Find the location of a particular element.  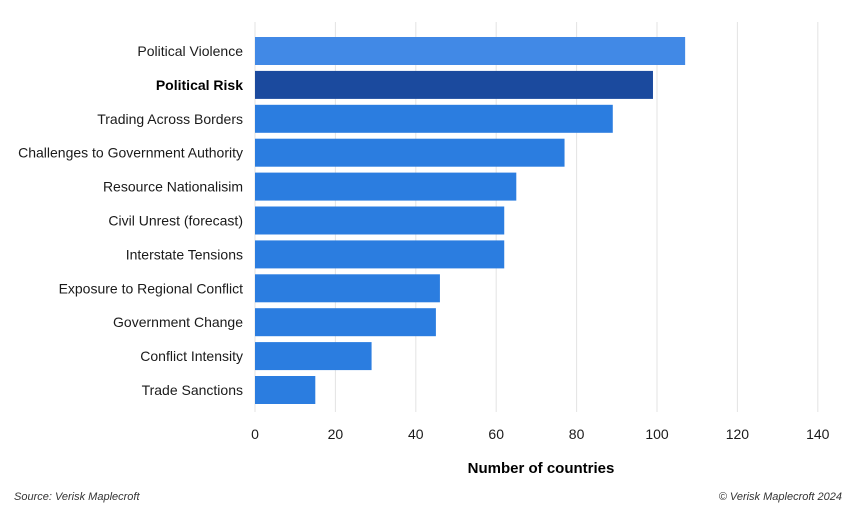

x-tick-label: 100 is located at coordinates (657, 434).